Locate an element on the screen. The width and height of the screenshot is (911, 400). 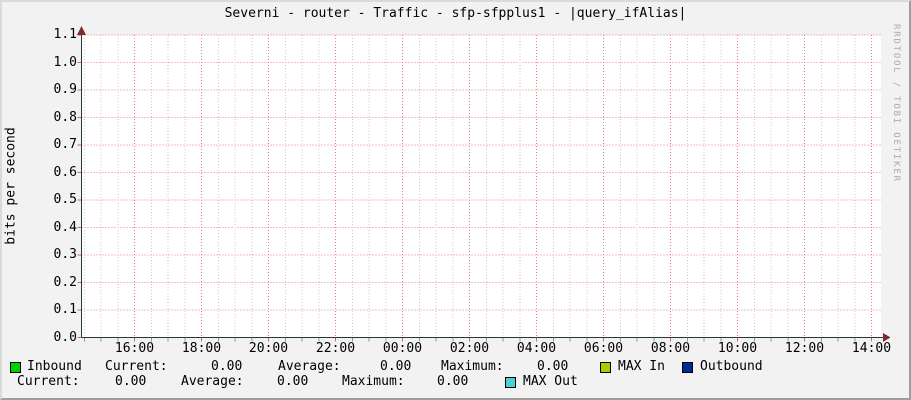
outbound-current-label: Current: is located at coordinates (48, 381).